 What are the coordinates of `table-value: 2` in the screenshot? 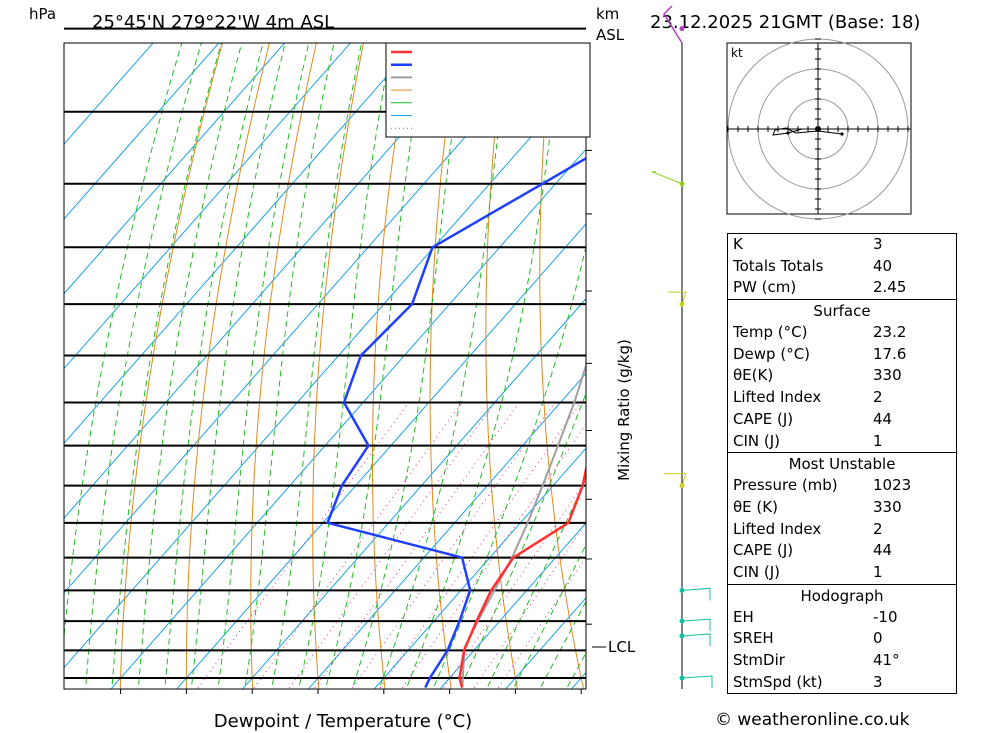 It's located at (878, 528).